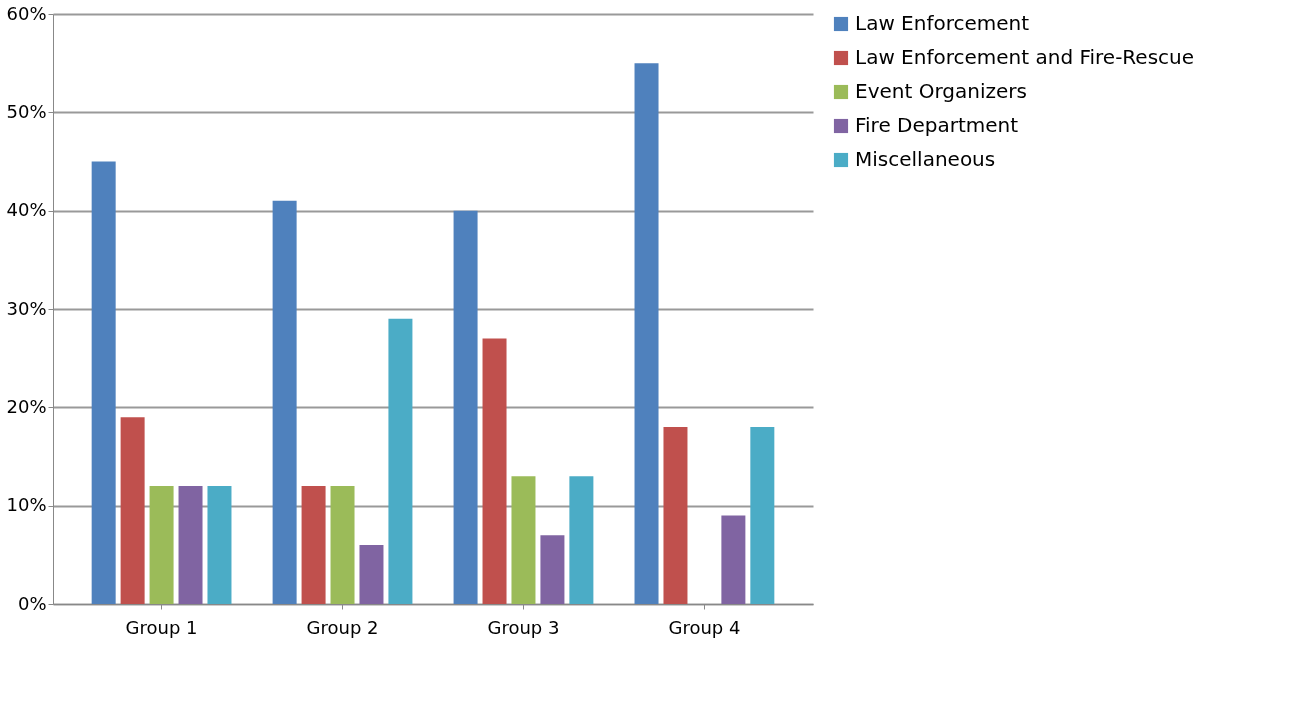  I want to click on legend-label: Law Enforcement, so click(942, 23).